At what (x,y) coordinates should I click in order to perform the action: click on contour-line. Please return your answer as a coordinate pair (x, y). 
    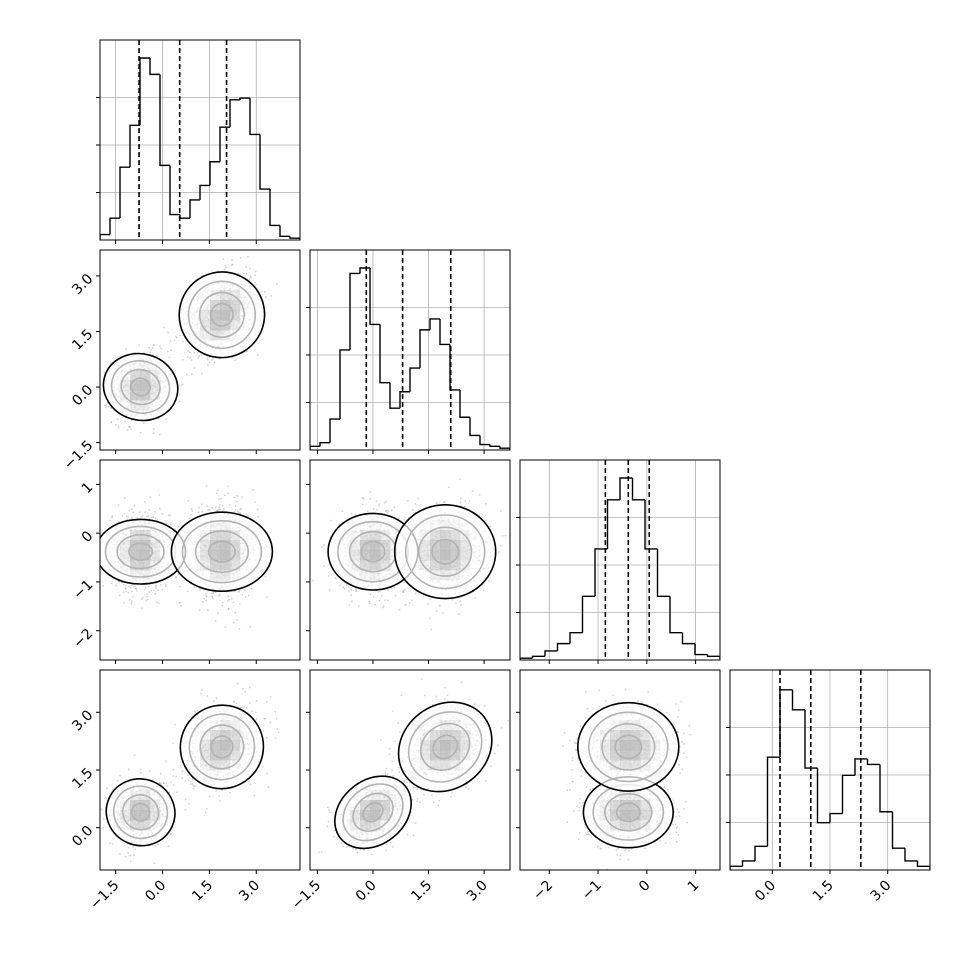
    Looking at the image, I should click on (222, 315).